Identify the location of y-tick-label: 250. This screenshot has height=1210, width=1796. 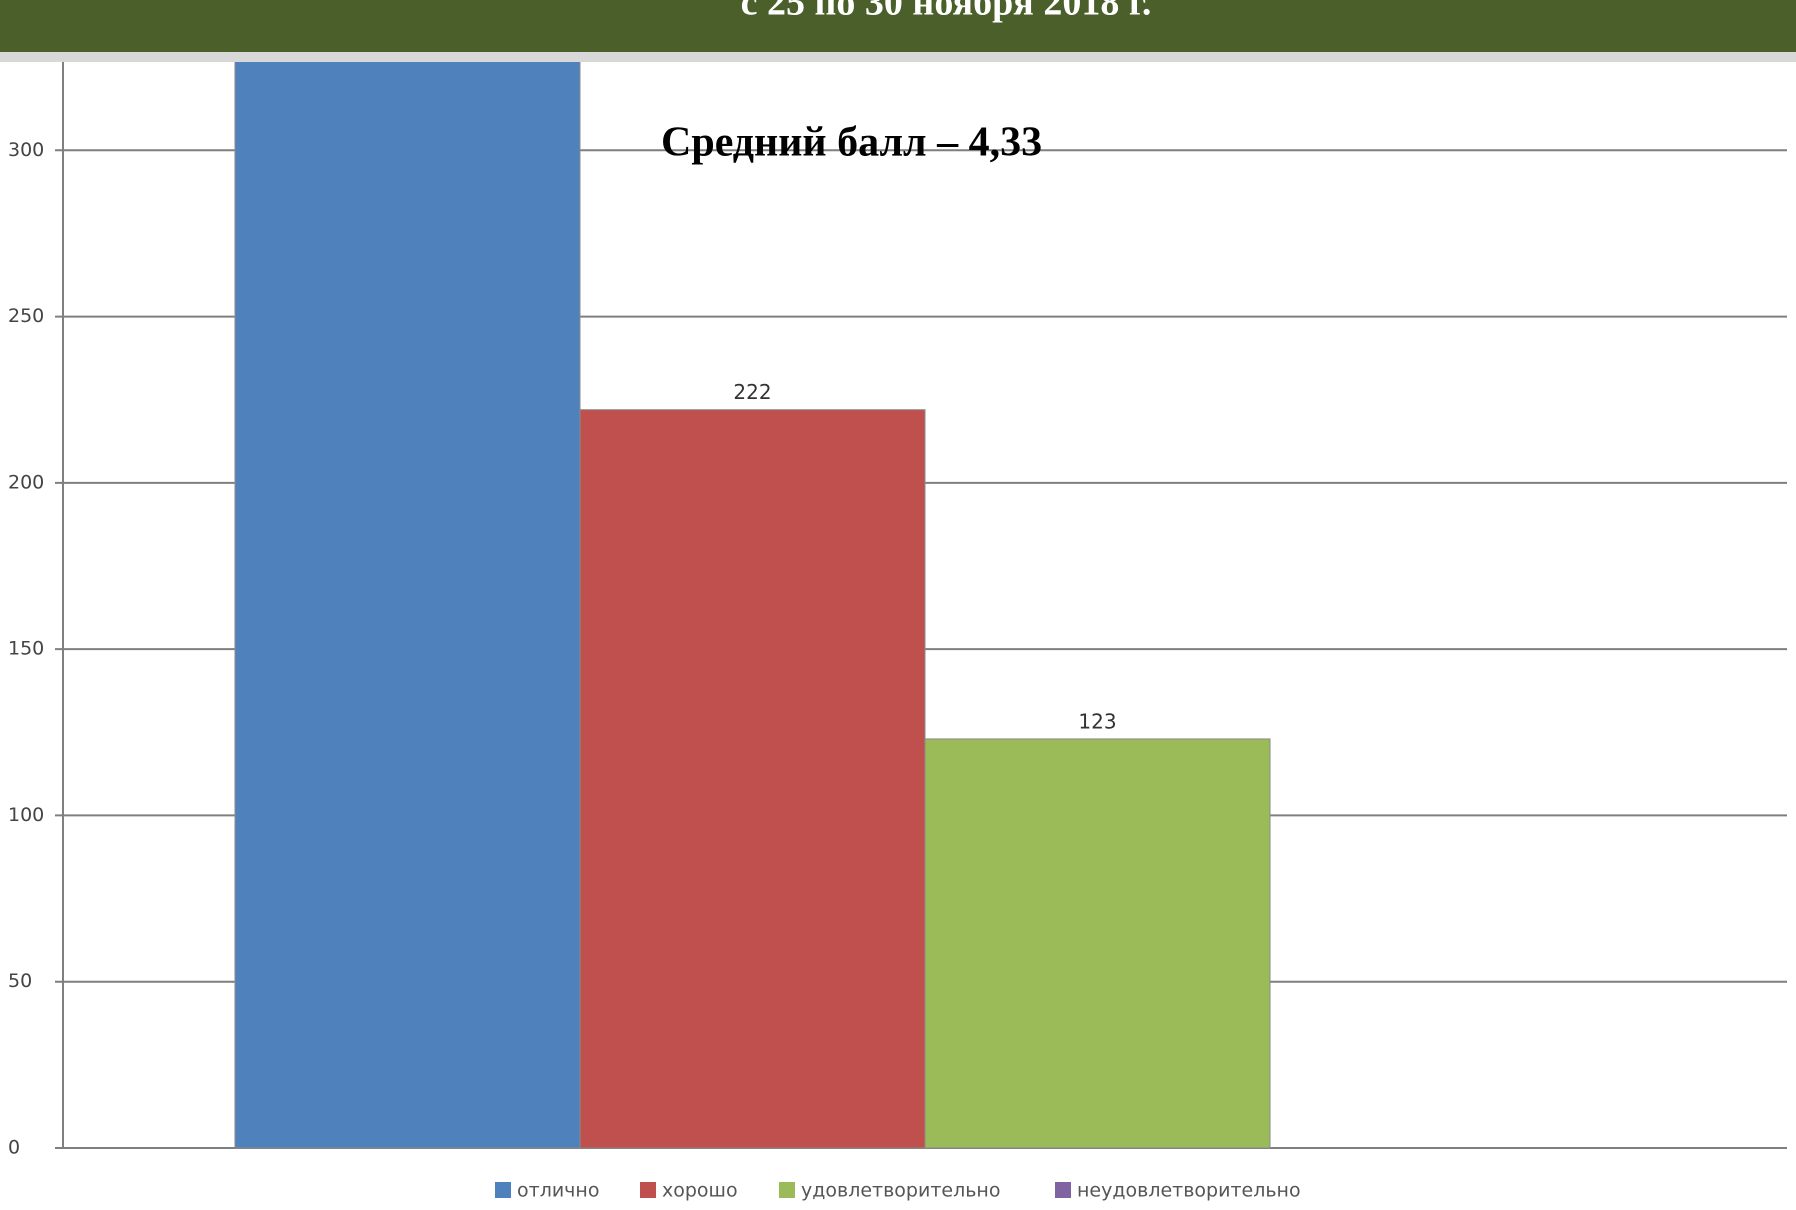
(26, 316).